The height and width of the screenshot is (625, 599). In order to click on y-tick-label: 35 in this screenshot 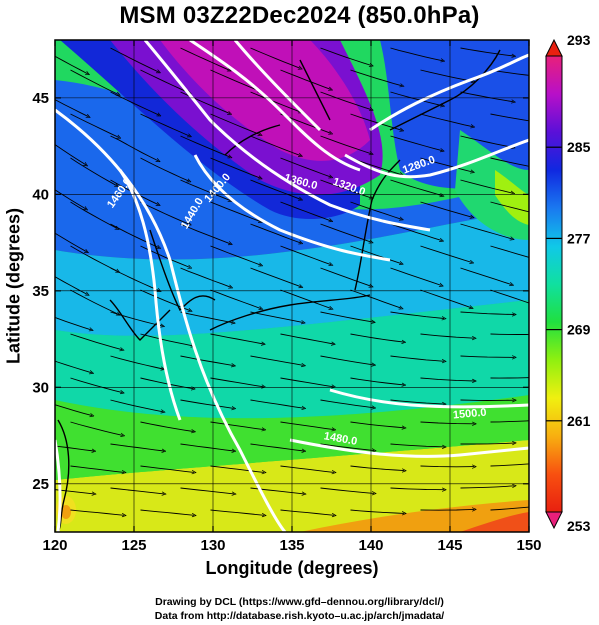, I will do `click(40, 291)`.